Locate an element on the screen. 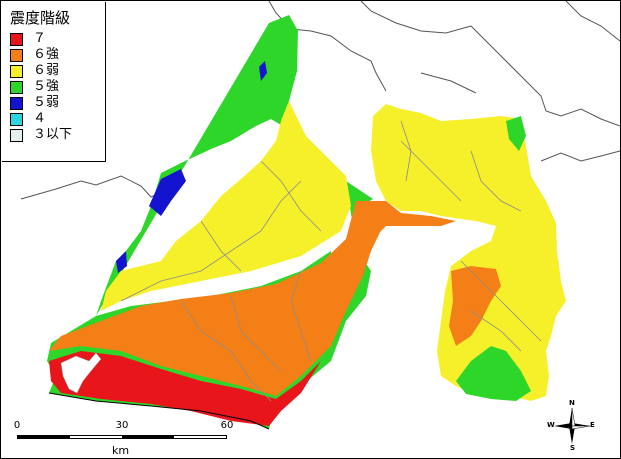  compass-s: S is located at coordinates (573, 448).